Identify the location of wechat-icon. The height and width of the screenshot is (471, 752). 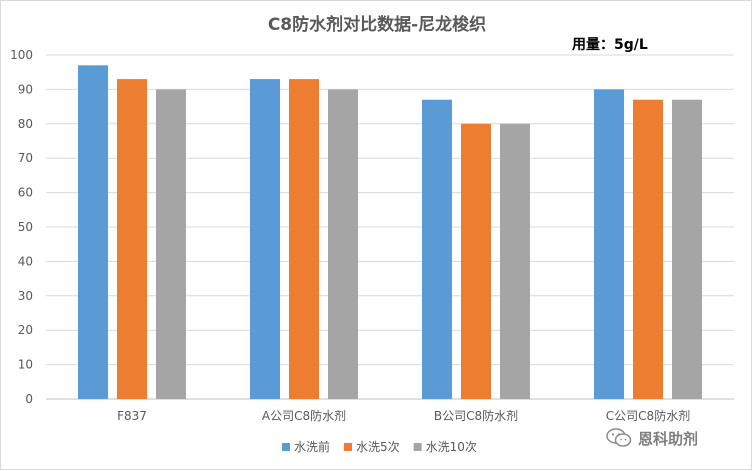
(619, 437).